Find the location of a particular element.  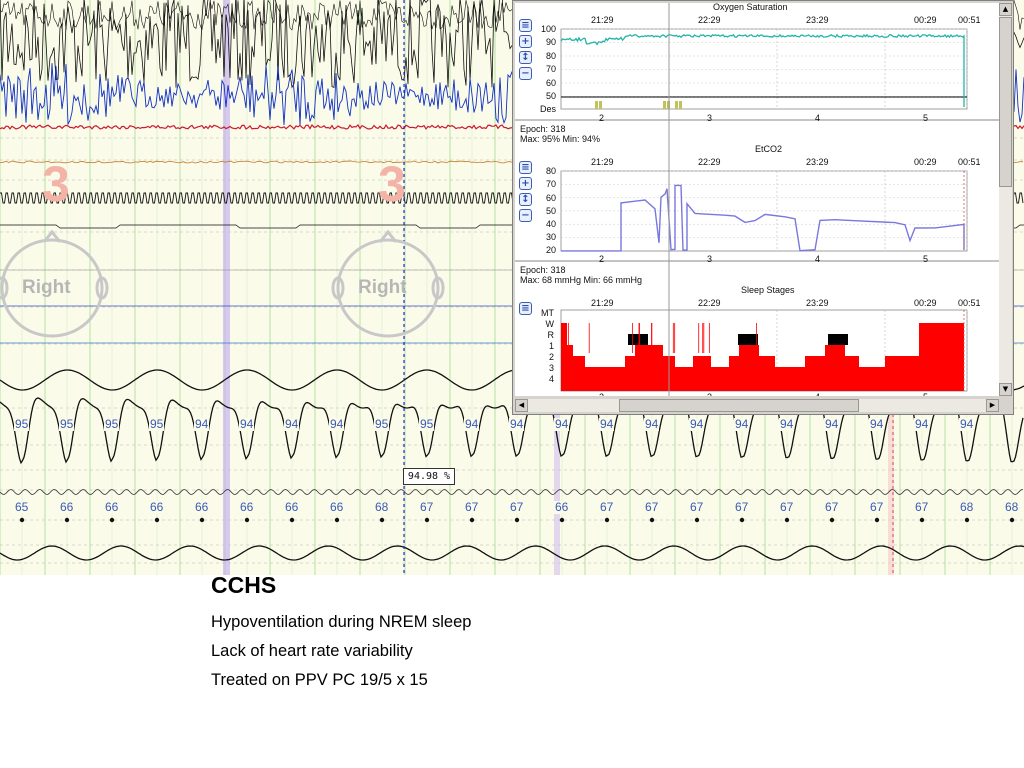

spo2-tick: 80 is located at coordinates (550, 56).